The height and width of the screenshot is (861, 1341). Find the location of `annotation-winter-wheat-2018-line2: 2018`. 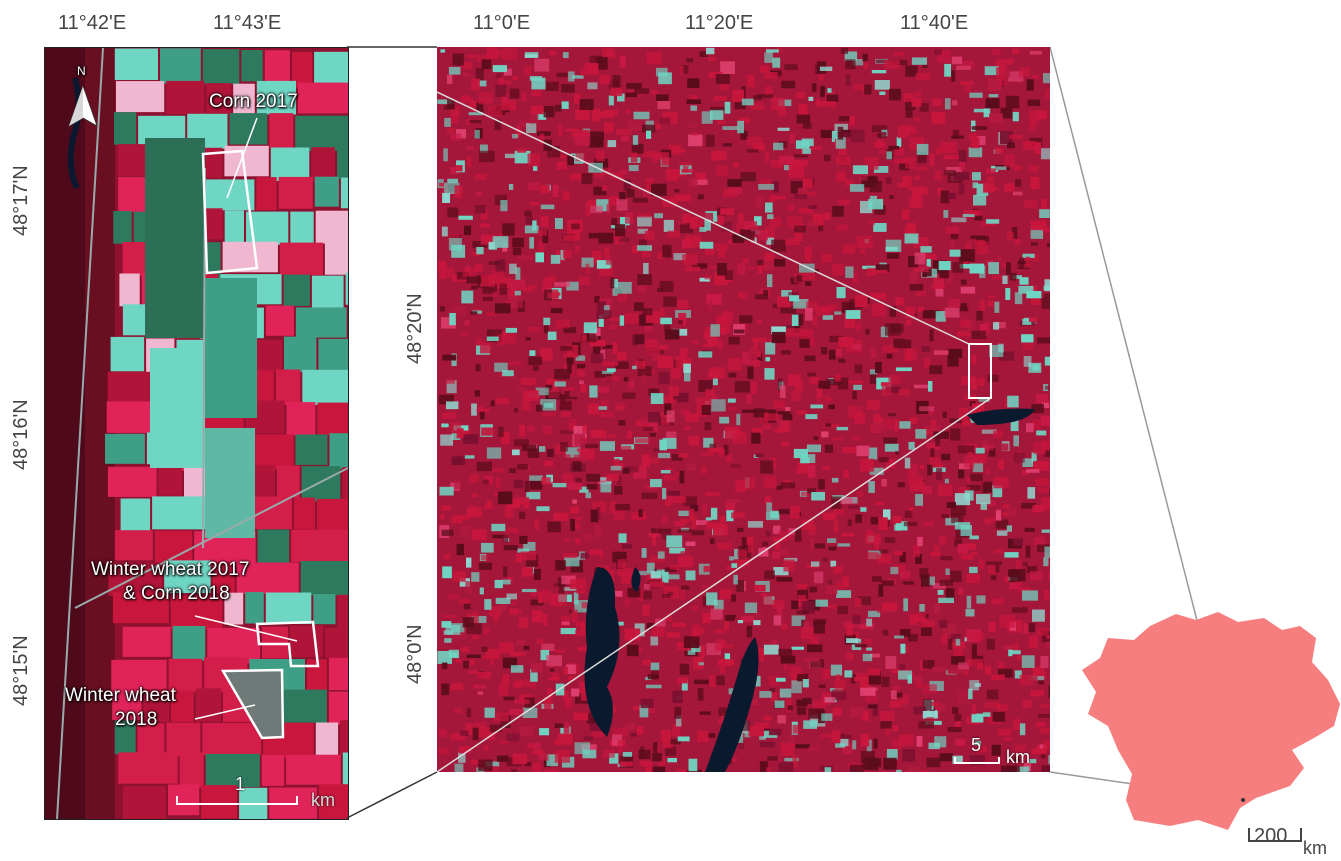

annotation-winter-wheat-2018-line2: 2018 is located at coordinates (136, 719).